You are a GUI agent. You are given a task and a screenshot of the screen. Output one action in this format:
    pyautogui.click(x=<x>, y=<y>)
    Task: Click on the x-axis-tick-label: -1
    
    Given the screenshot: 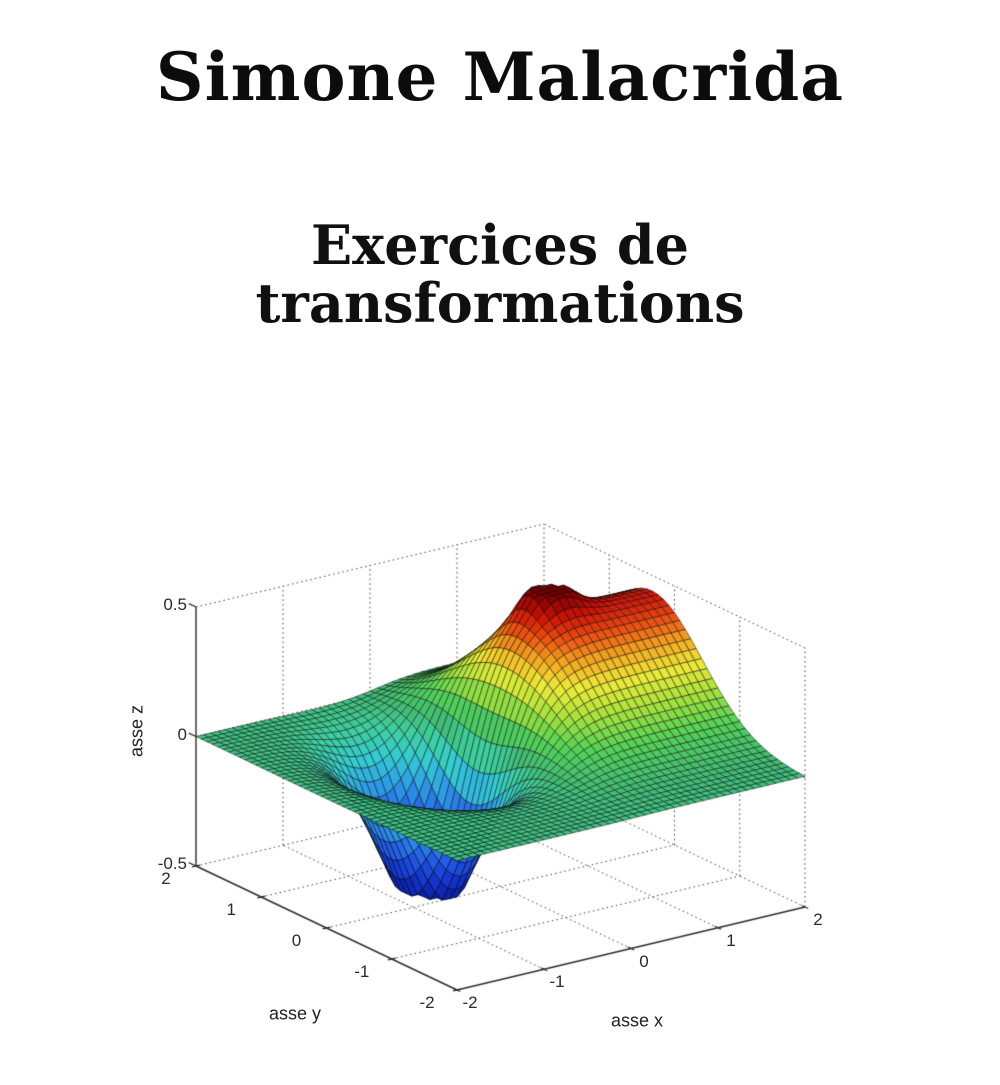 What is the action you would take?
    pyautogui.click(x=557, y=982)
    